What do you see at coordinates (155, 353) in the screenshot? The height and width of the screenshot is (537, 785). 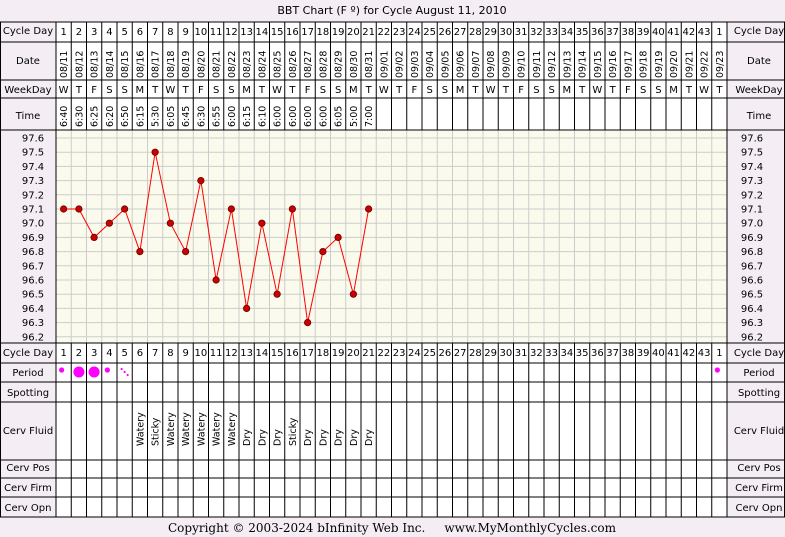 I see `cycle-day-cell: 7` at bounding box center [155, 353].